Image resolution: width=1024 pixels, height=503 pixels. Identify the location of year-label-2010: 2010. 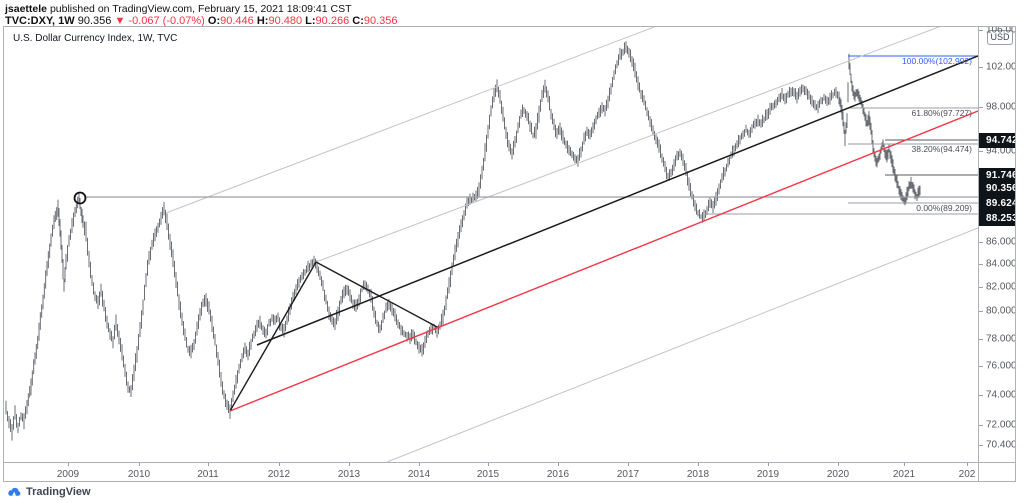
(139, 474).